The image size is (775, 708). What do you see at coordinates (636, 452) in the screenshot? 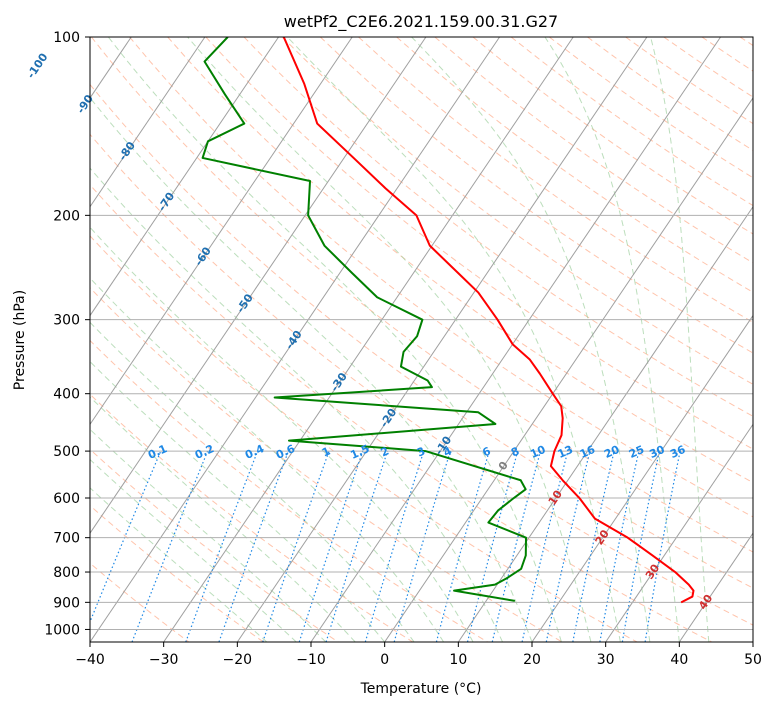
I see `mixing-ratio-label: 25` at bounding box center [636, 452].